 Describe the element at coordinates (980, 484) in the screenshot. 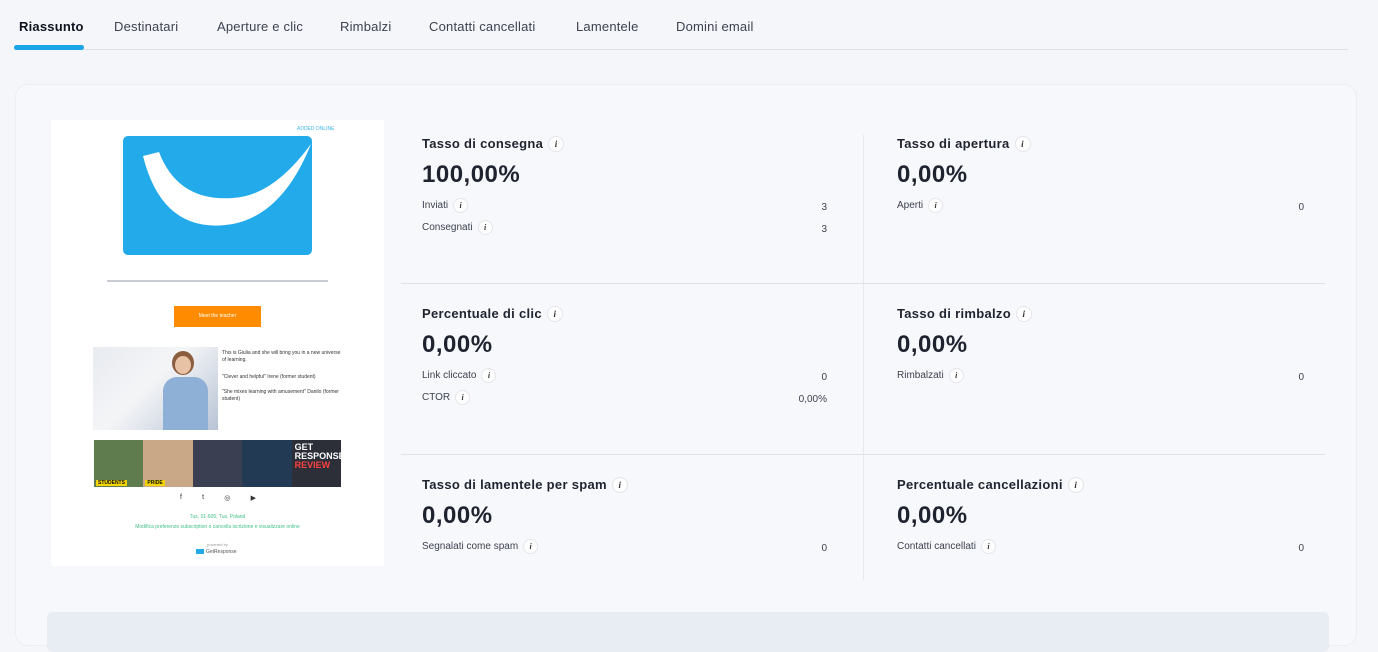

I see `metric-title: Percentuale cancellazioni` at that location.